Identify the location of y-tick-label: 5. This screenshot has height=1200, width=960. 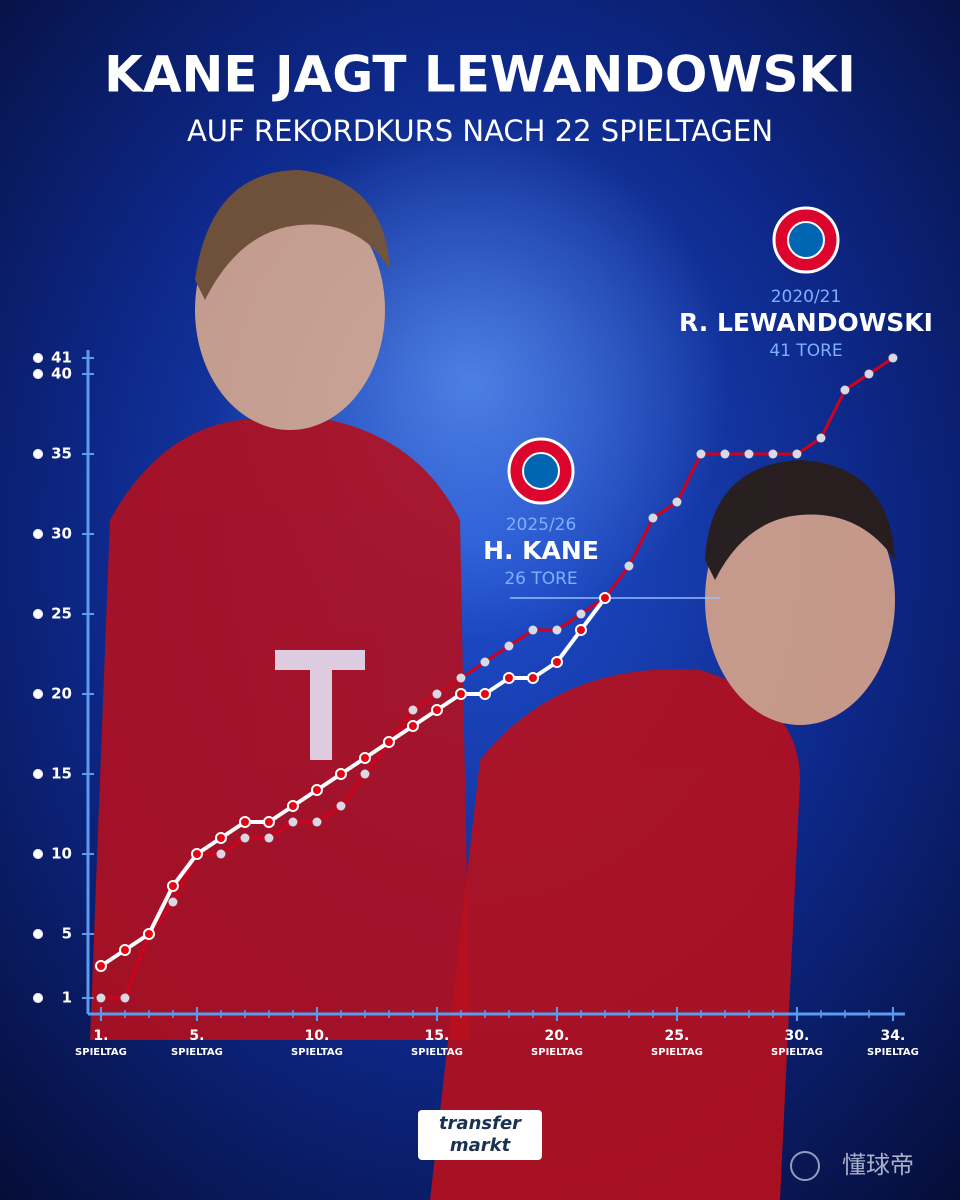
(67, 934).